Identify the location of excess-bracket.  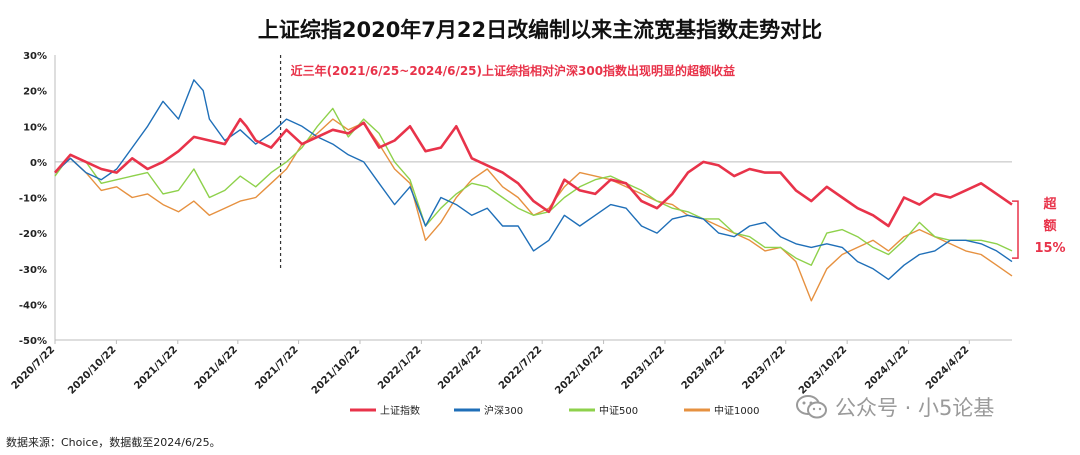
(1015, 229).